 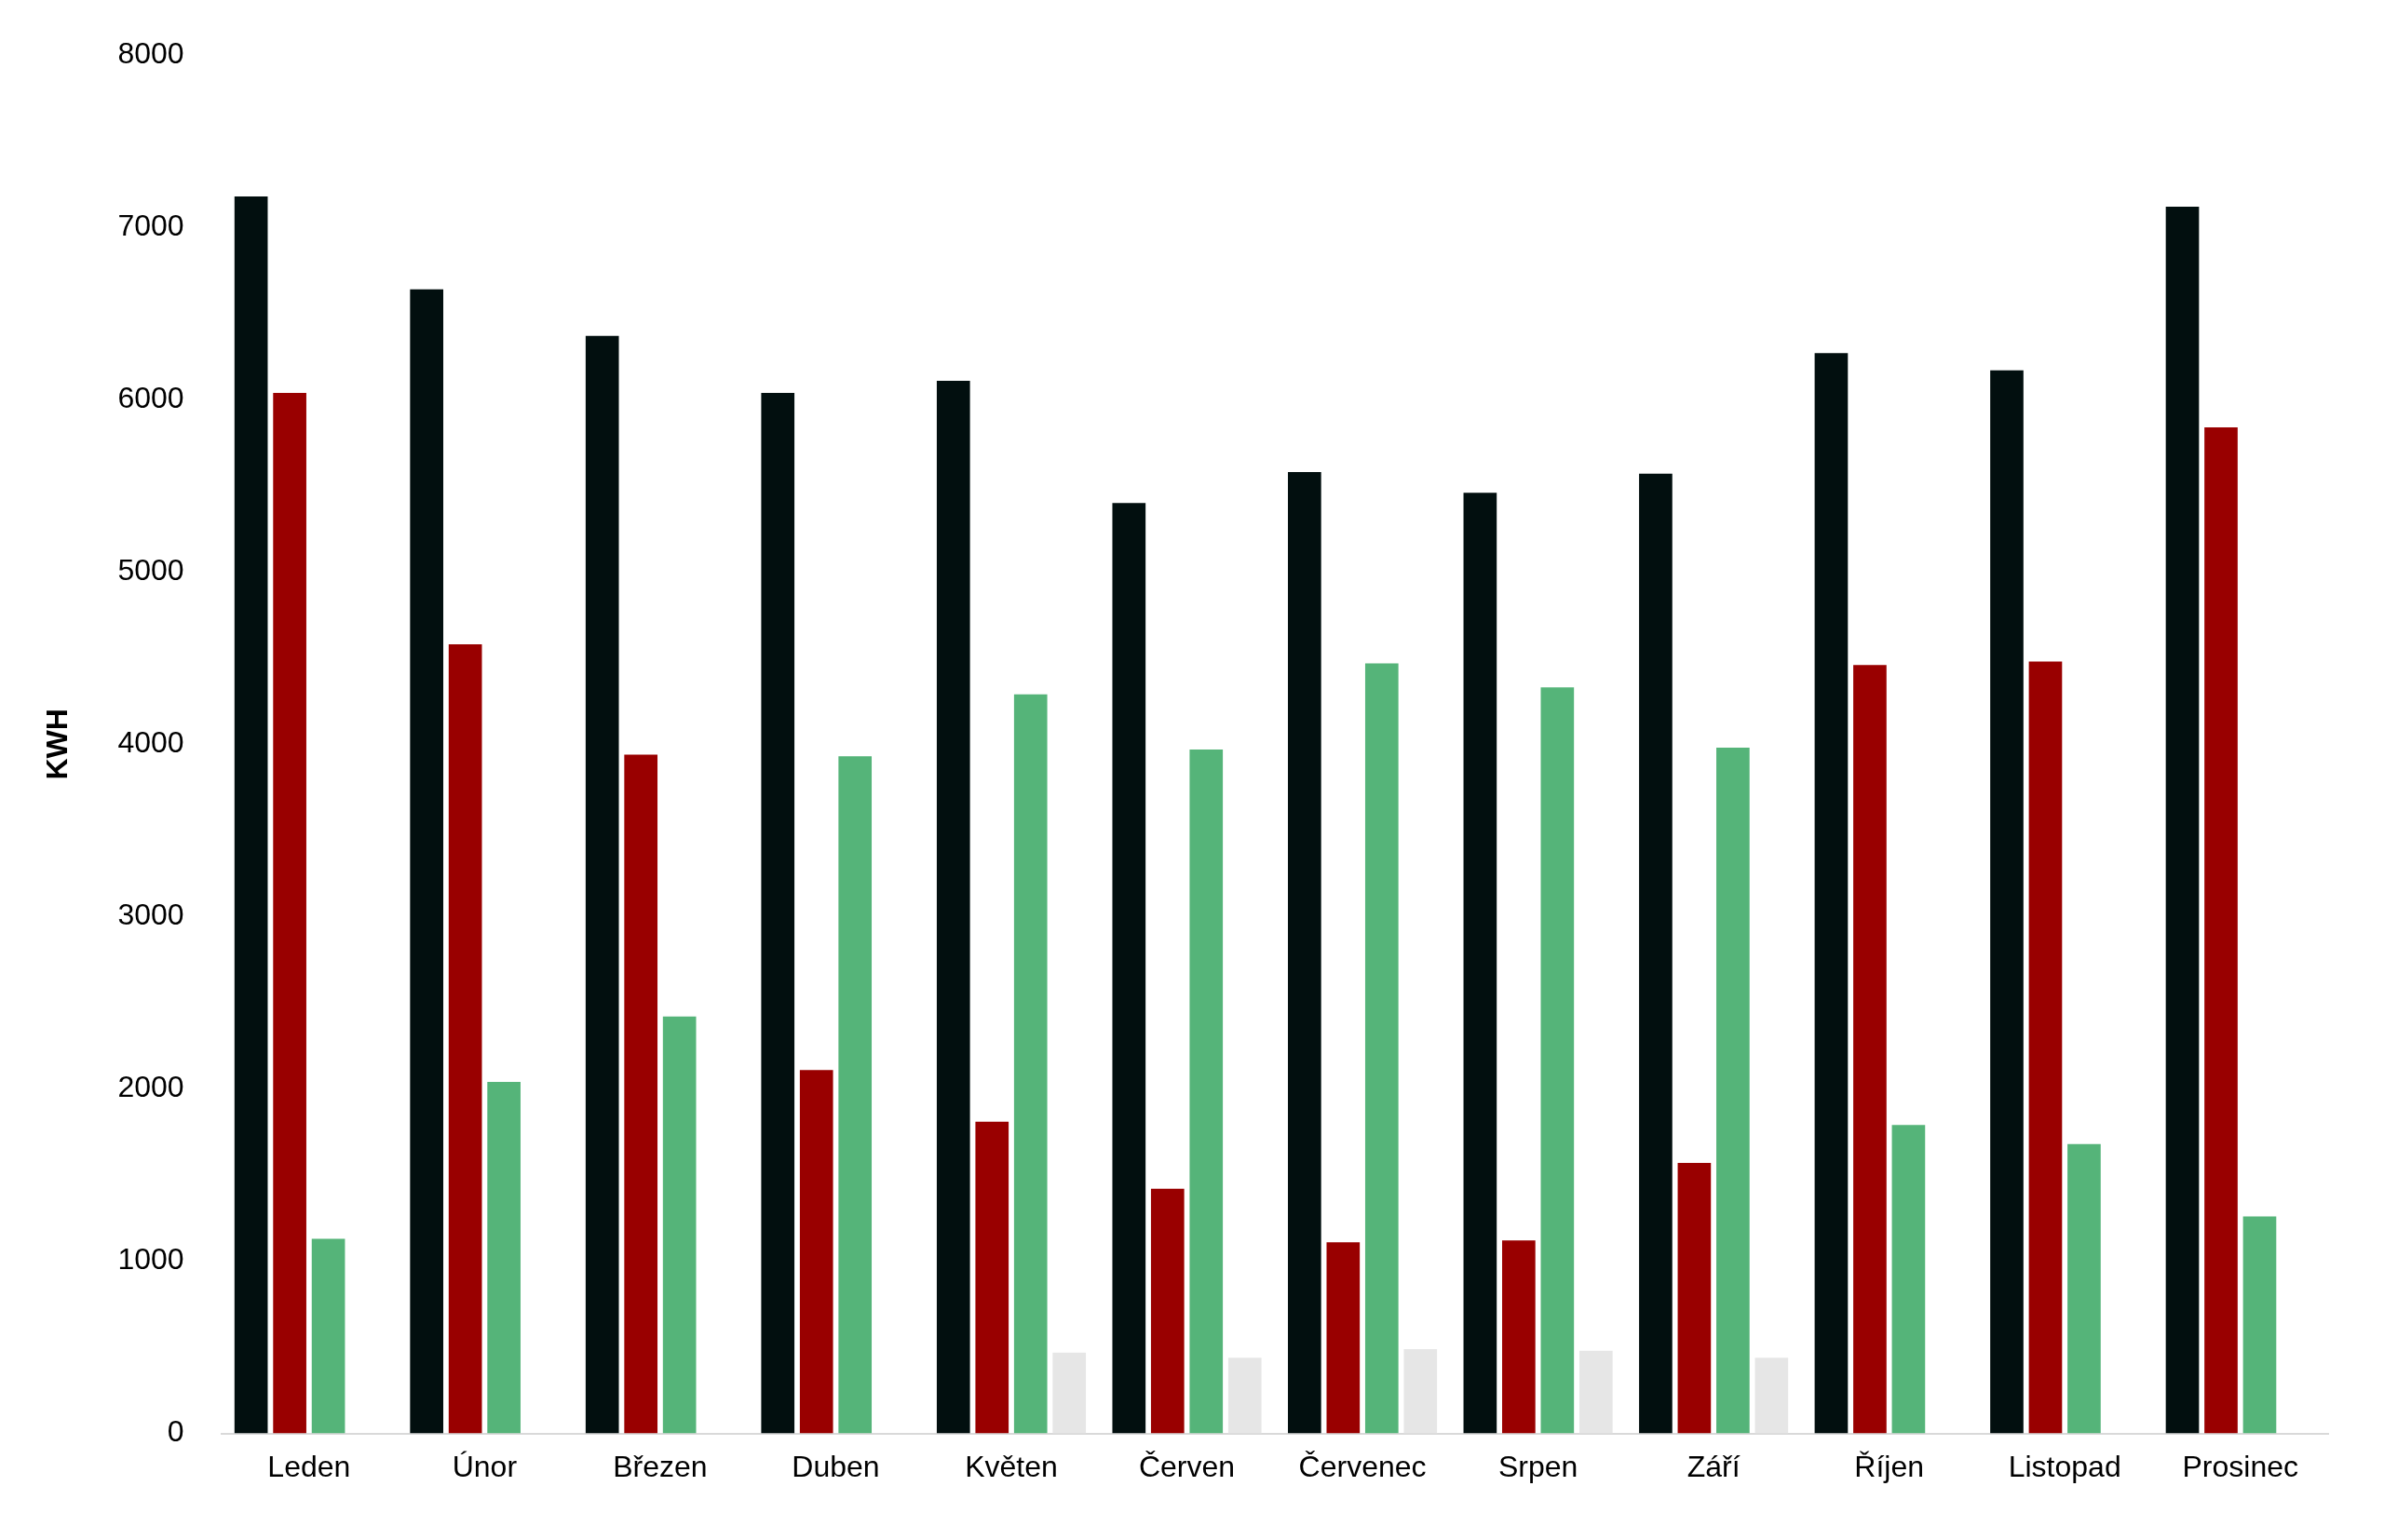 What do you see at coordinates (150, 53) in the screenshot?
I see `y-tick-label: 8000` at bounding box center [150, 53].